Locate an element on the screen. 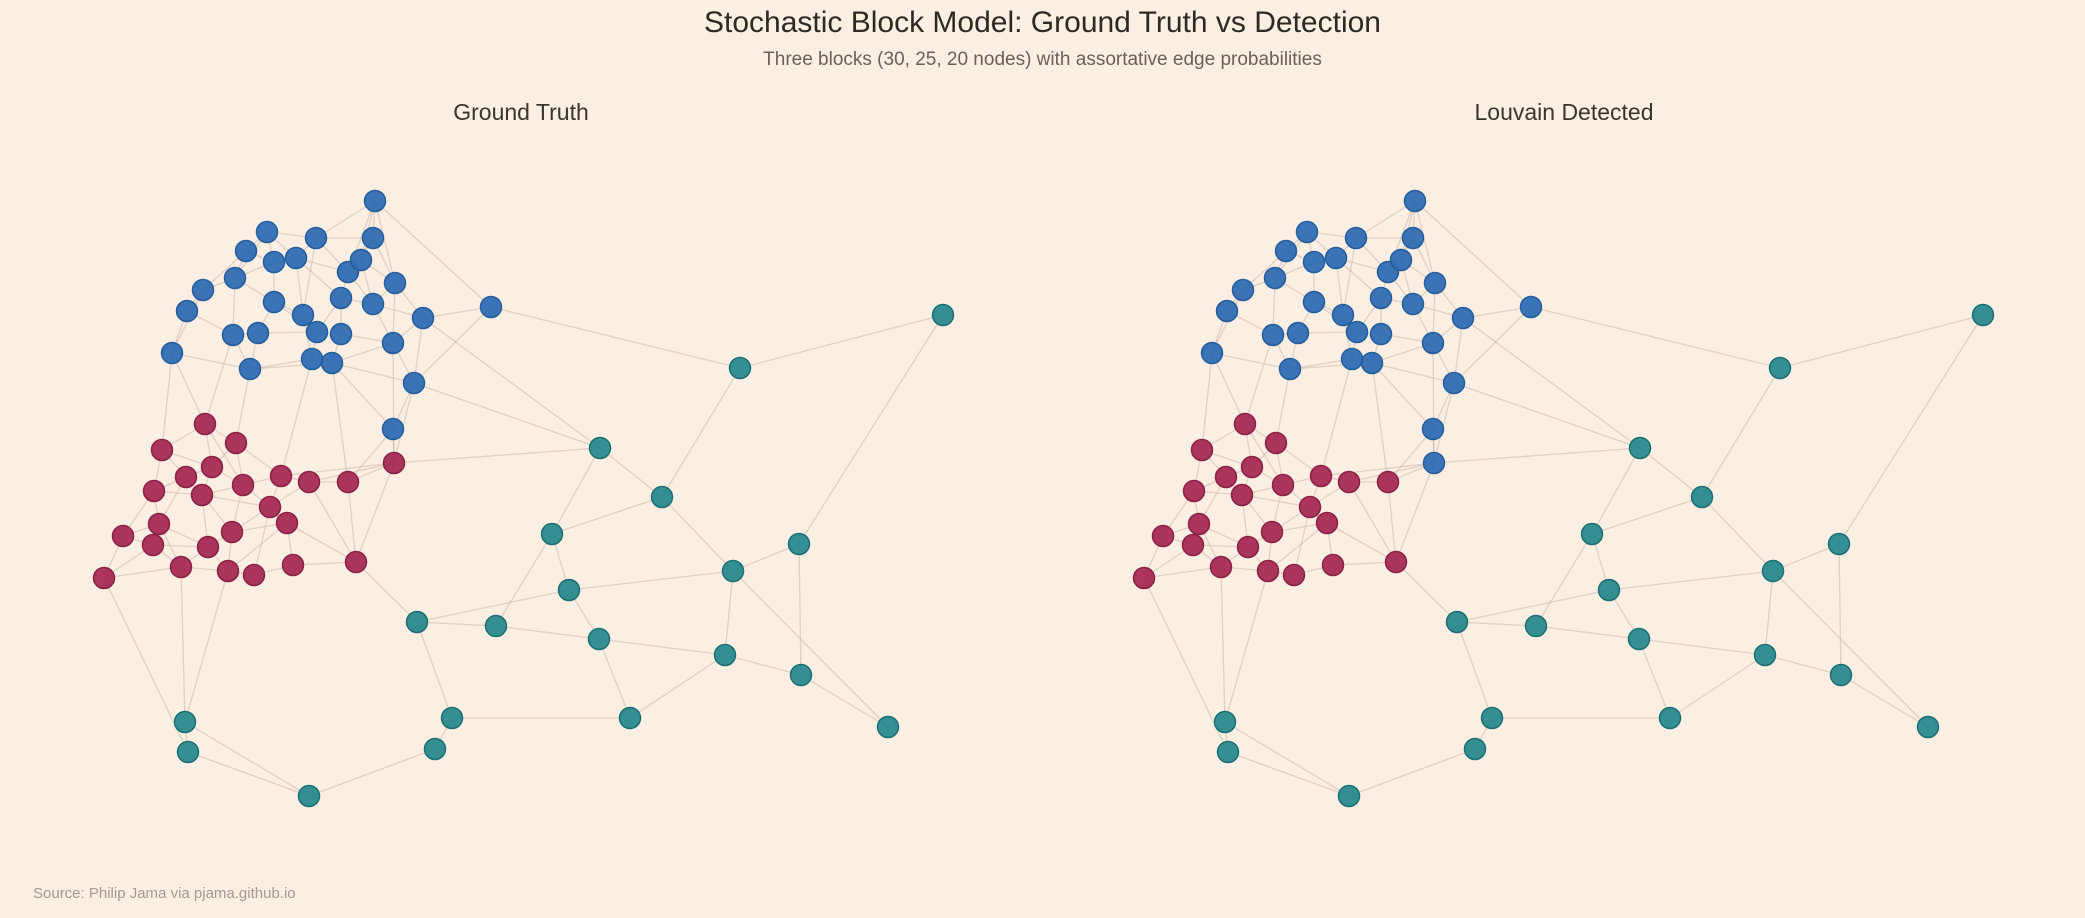 The width and height of the screenshot is (2085, 918). panel-title-louvain-detected: Louvain Detected is located at coordinates (1564, 112).